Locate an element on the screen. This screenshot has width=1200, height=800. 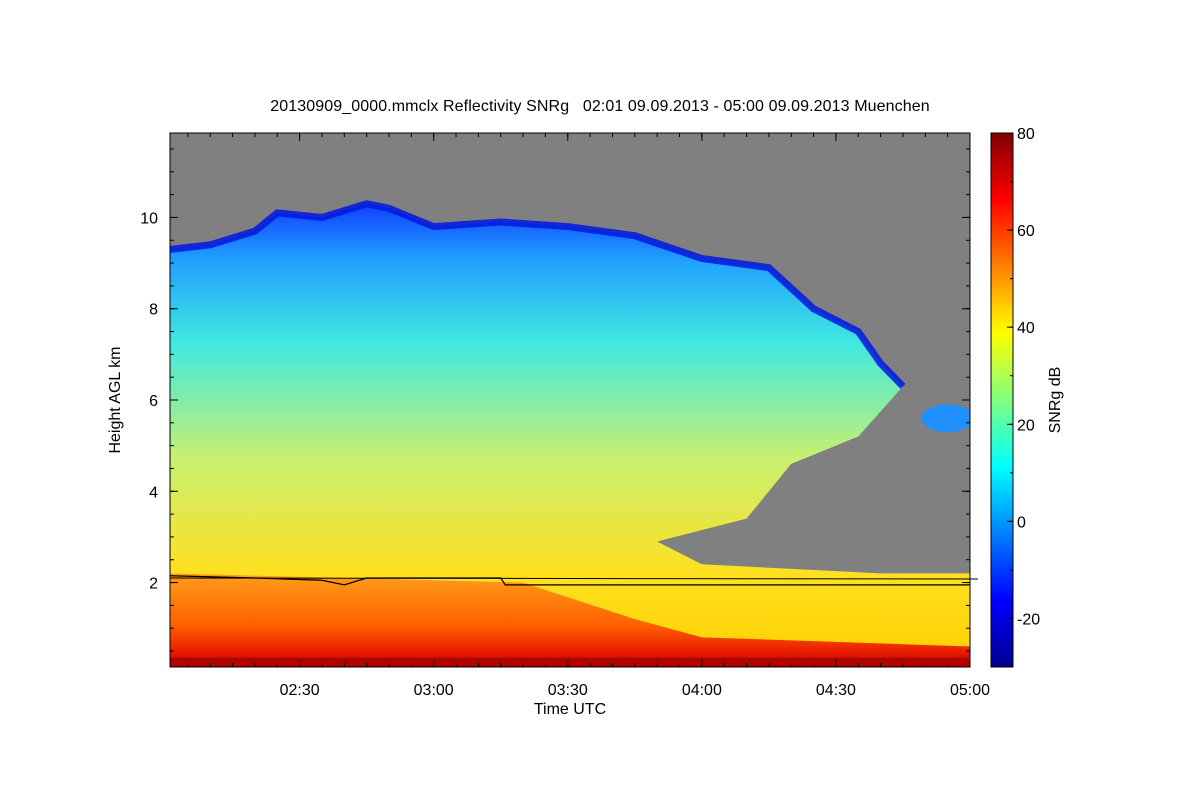
colorbar-label: SNRg dB is located at coordinates (1055, 400).